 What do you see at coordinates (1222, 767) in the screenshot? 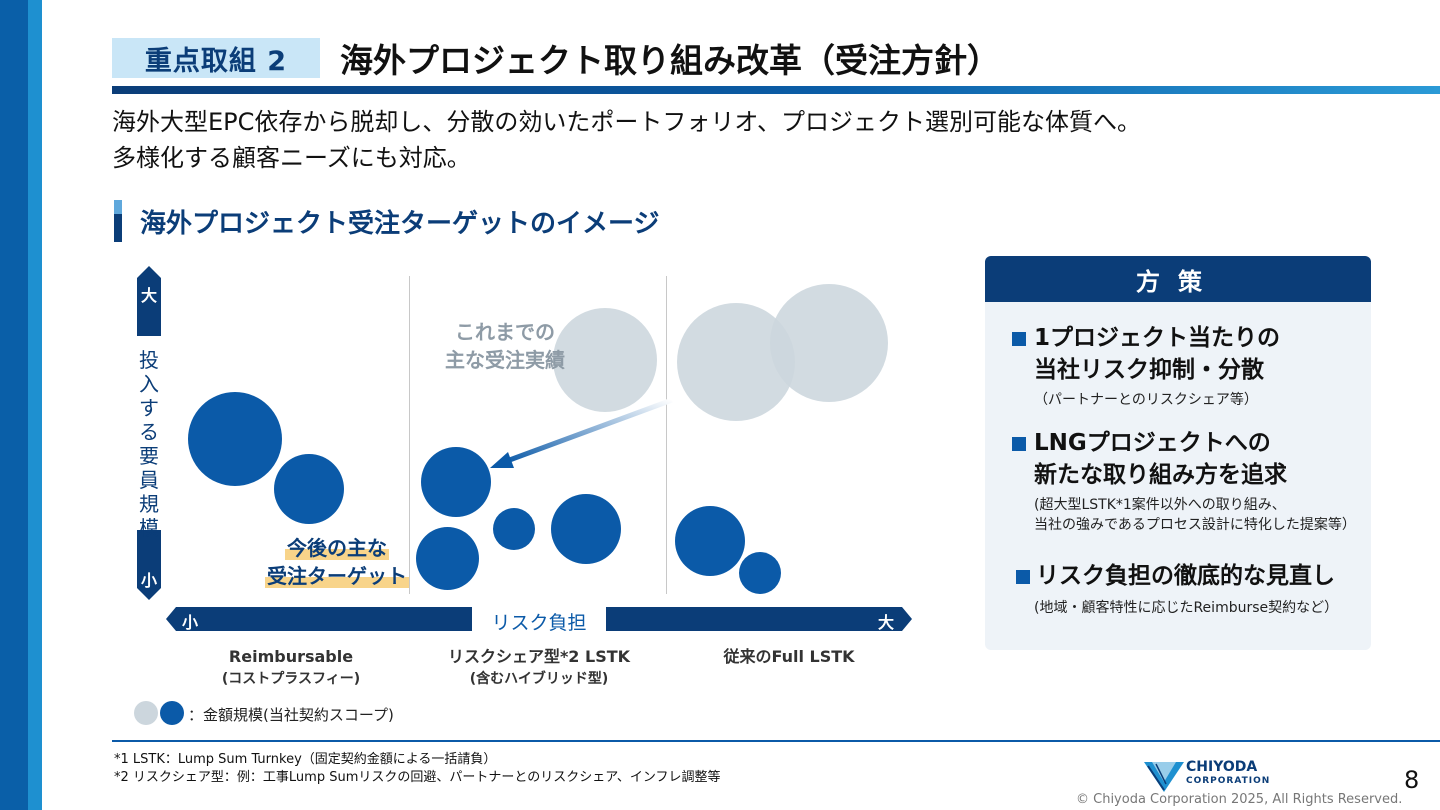
I see `logo-name: CHIYODA` at bounding box center [1222, 767].